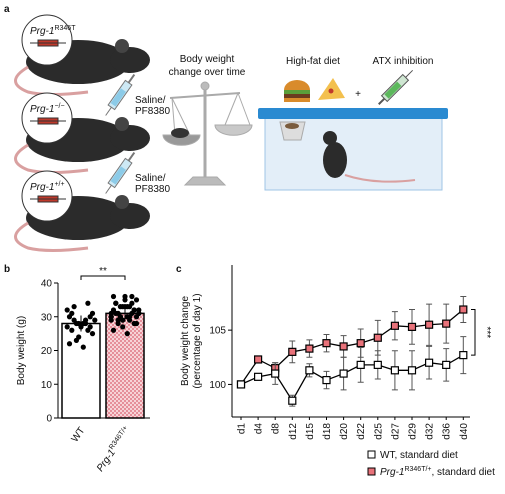  I want to click on y-tick-label: 0, so click(49, 419).